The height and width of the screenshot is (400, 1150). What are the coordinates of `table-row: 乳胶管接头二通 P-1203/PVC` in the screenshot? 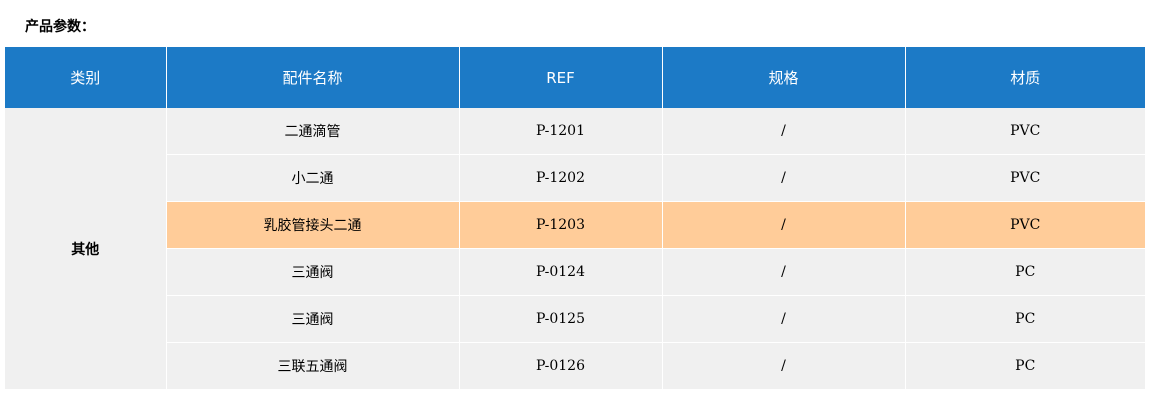 It's located at (575, 225).